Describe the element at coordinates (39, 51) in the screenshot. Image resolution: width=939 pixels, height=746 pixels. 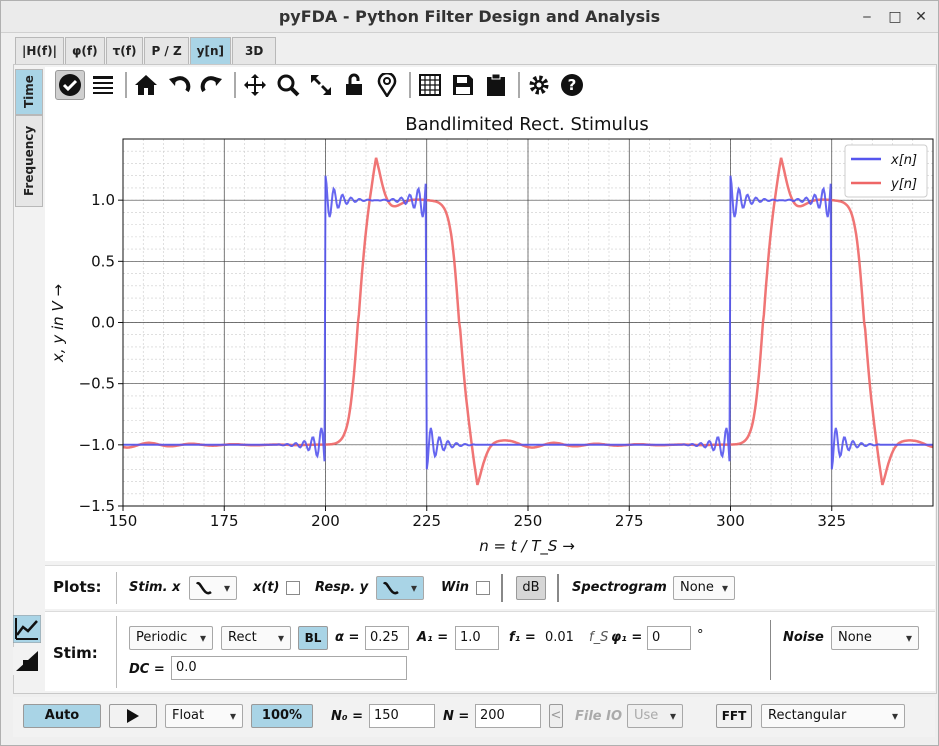
I see `tab-magnitude: |H(f)|` at that location.